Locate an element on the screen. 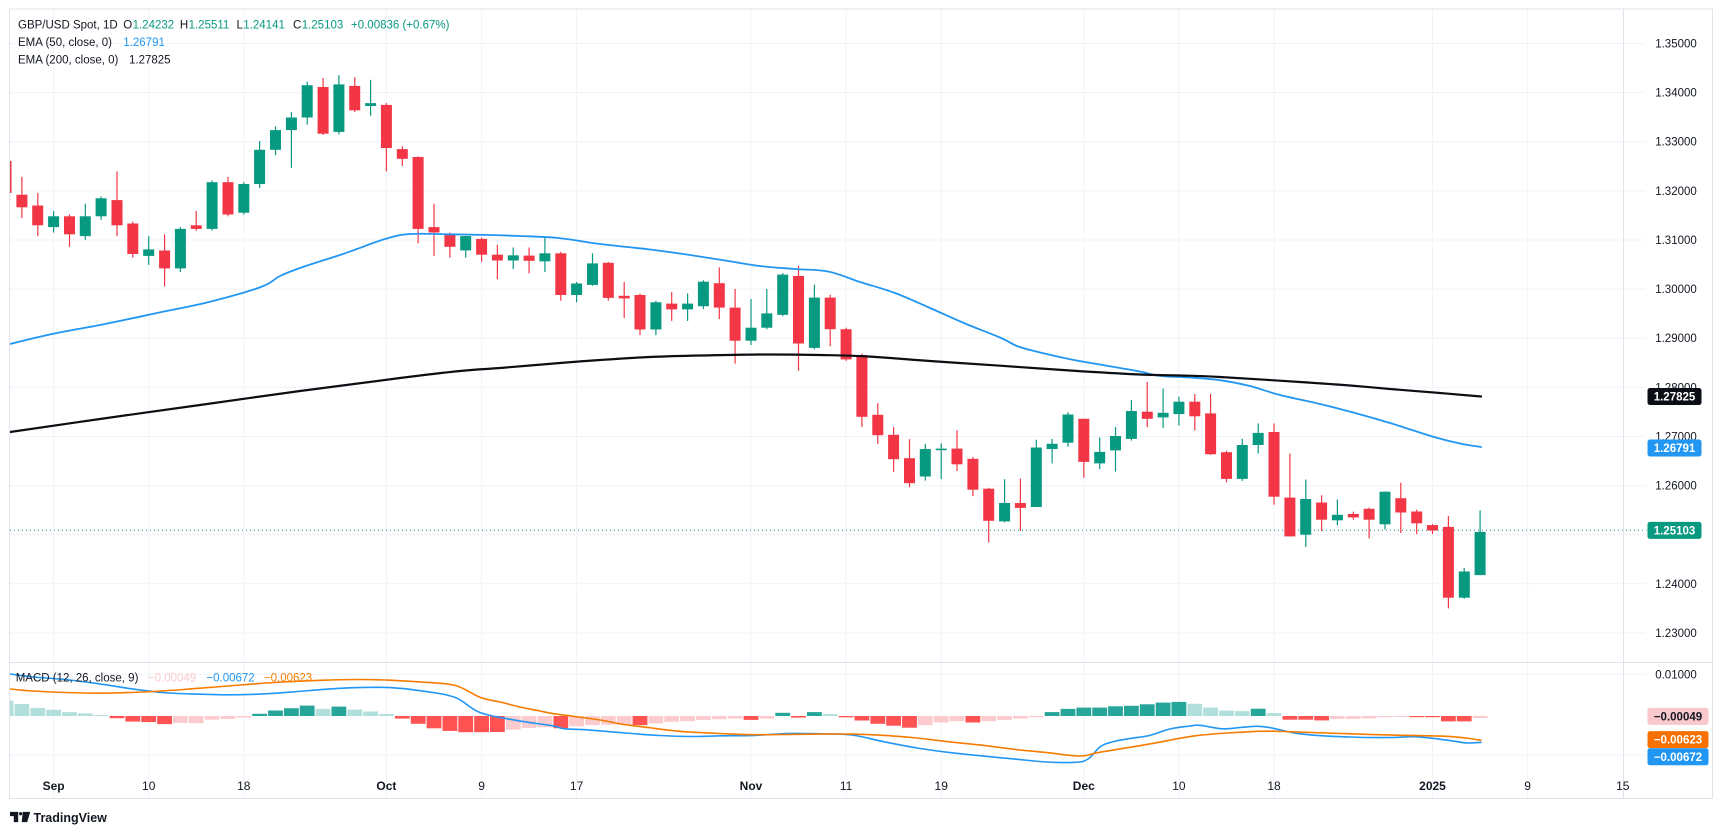 The width and height of the screenshot is (1723, 835). svg-text: 1.26000 is located at coordinates (1676, 487).